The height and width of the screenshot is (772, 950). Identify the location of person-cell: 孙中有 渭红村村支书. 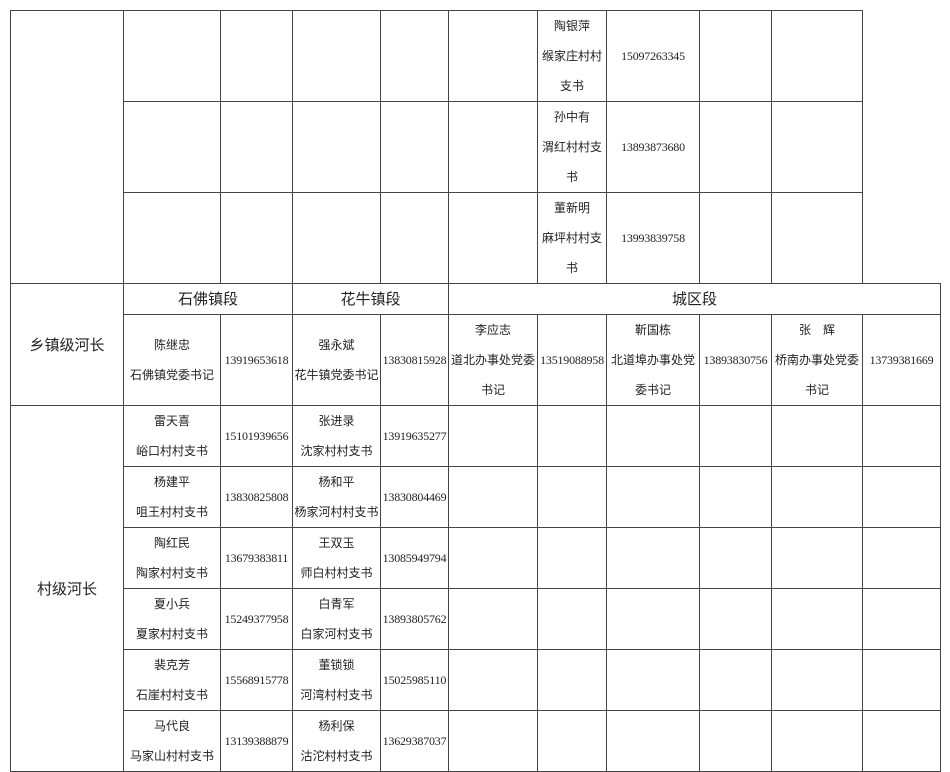
(572, 147).